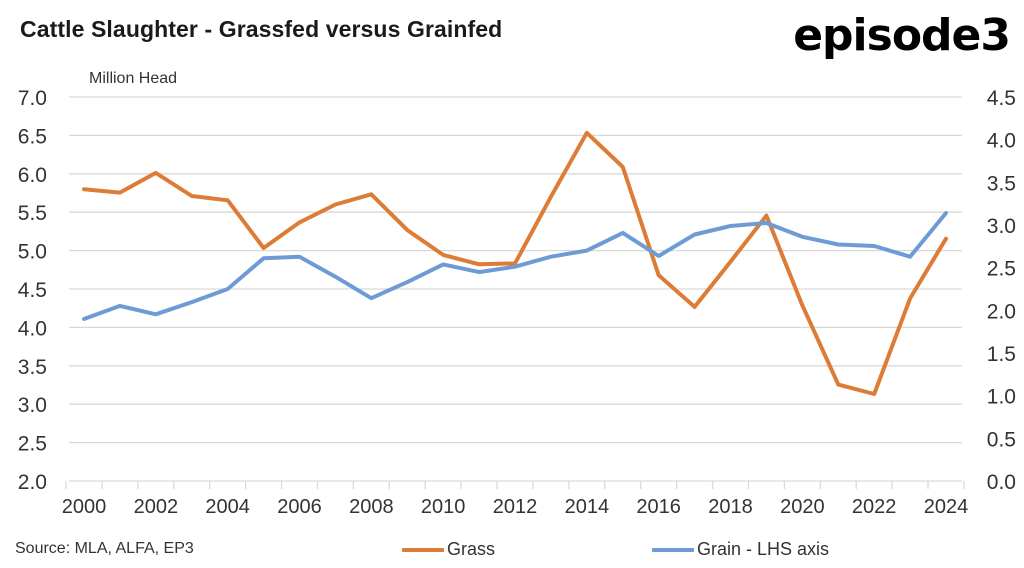 The image size is (1024, 568). I want to click on legend-item-grain: Grain - LHS axis, so click(740, 549).